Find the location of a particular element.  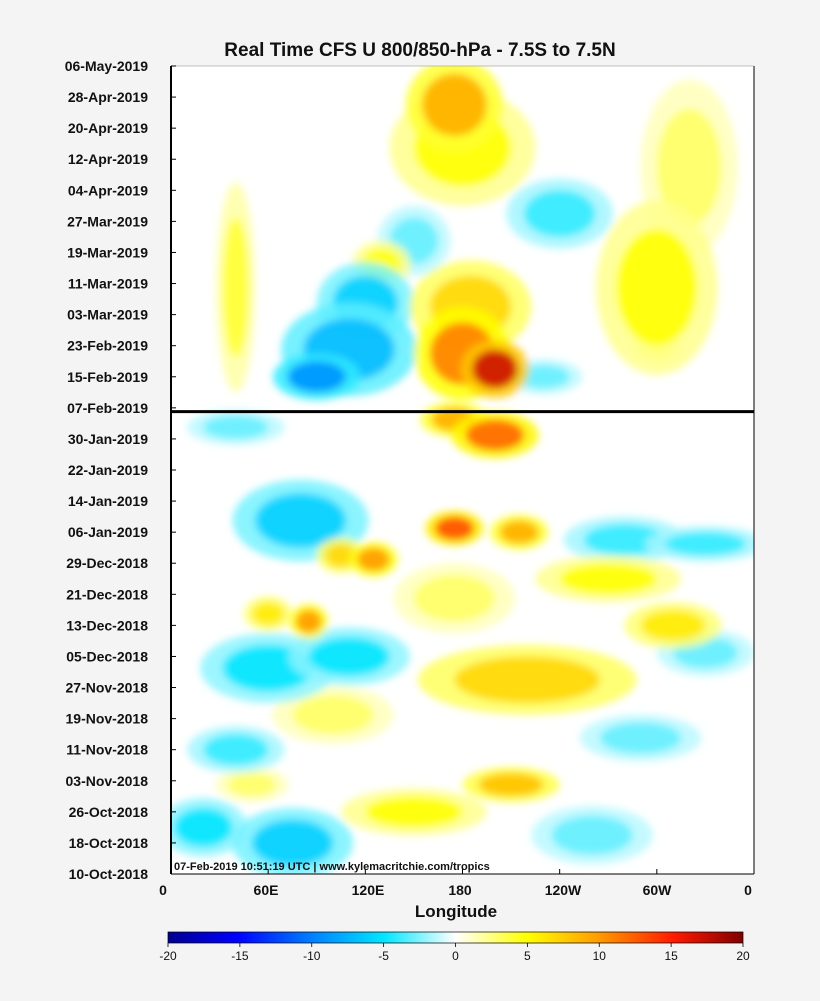

colorbar-tick-label: 15 is located at coordinates (671, 956).